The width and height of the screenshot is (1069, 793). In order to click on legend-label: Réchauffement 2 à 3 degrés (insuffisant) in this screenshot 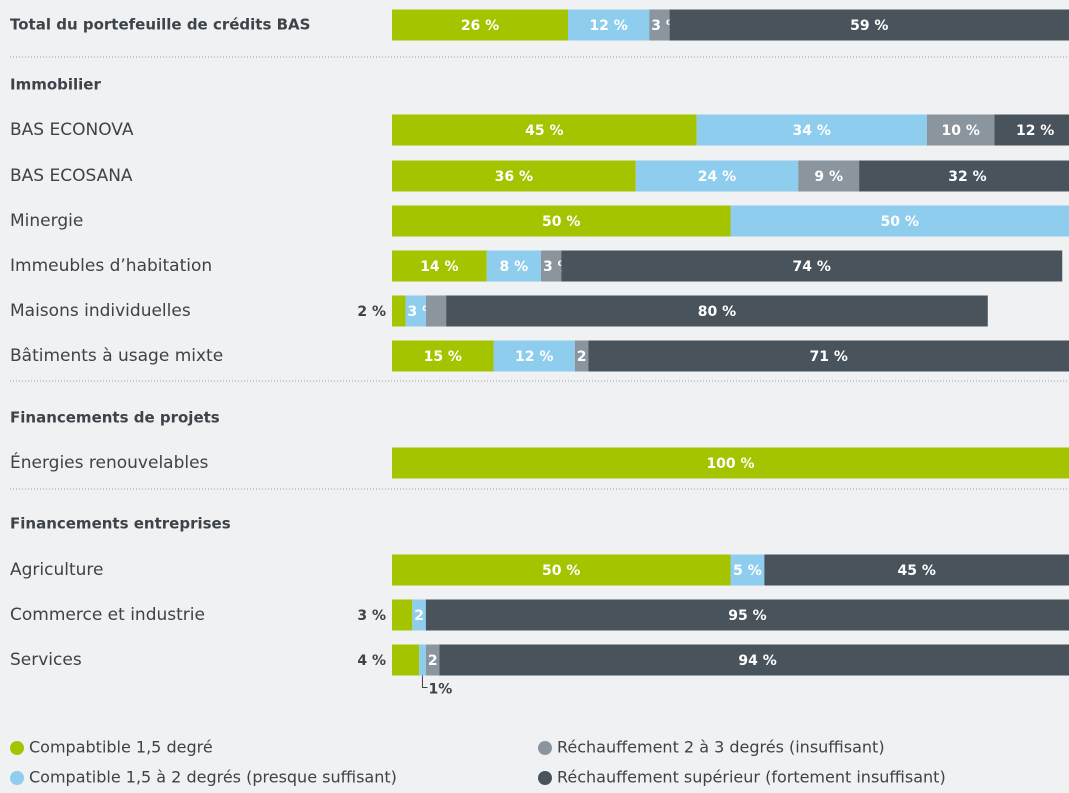, I will do `click(721, 747)`.